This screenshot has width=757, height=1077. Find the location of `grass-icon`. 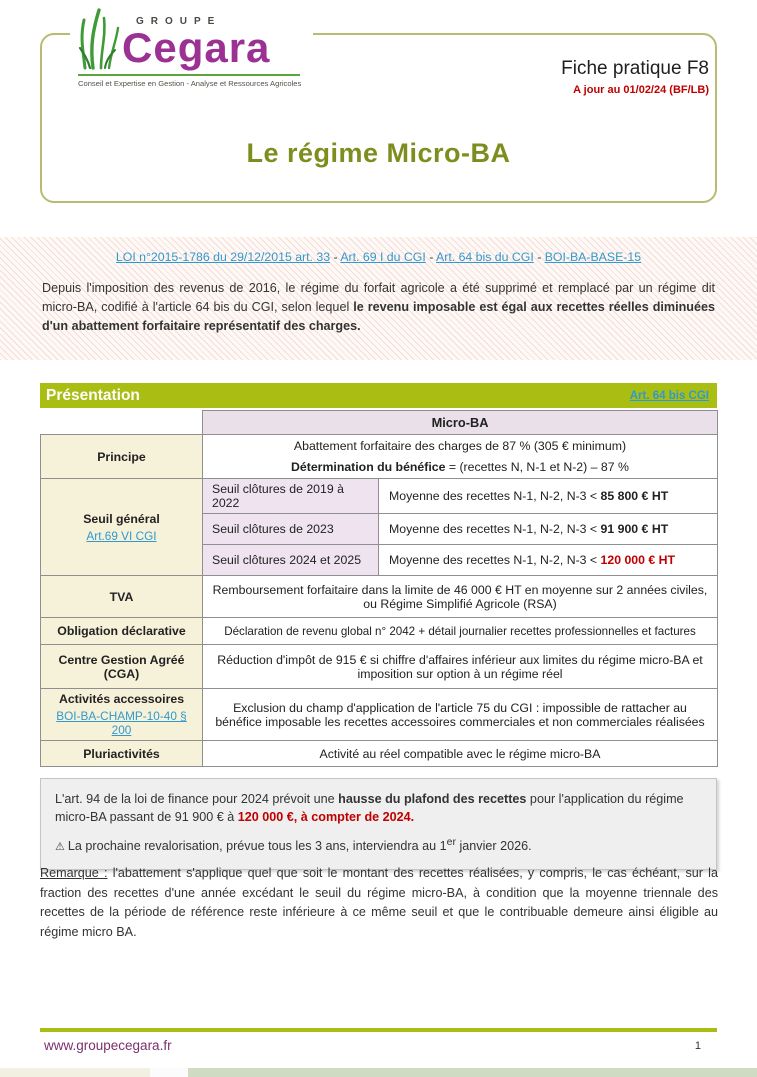

grass-icon is located at coordinates (99, 39).